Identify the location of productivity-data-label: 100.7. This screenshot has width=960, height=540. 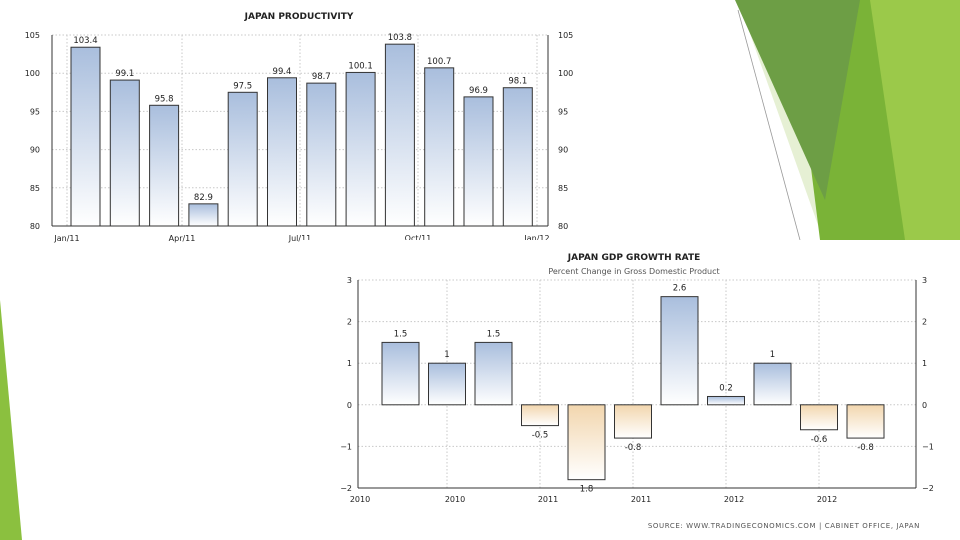
(439, 62).